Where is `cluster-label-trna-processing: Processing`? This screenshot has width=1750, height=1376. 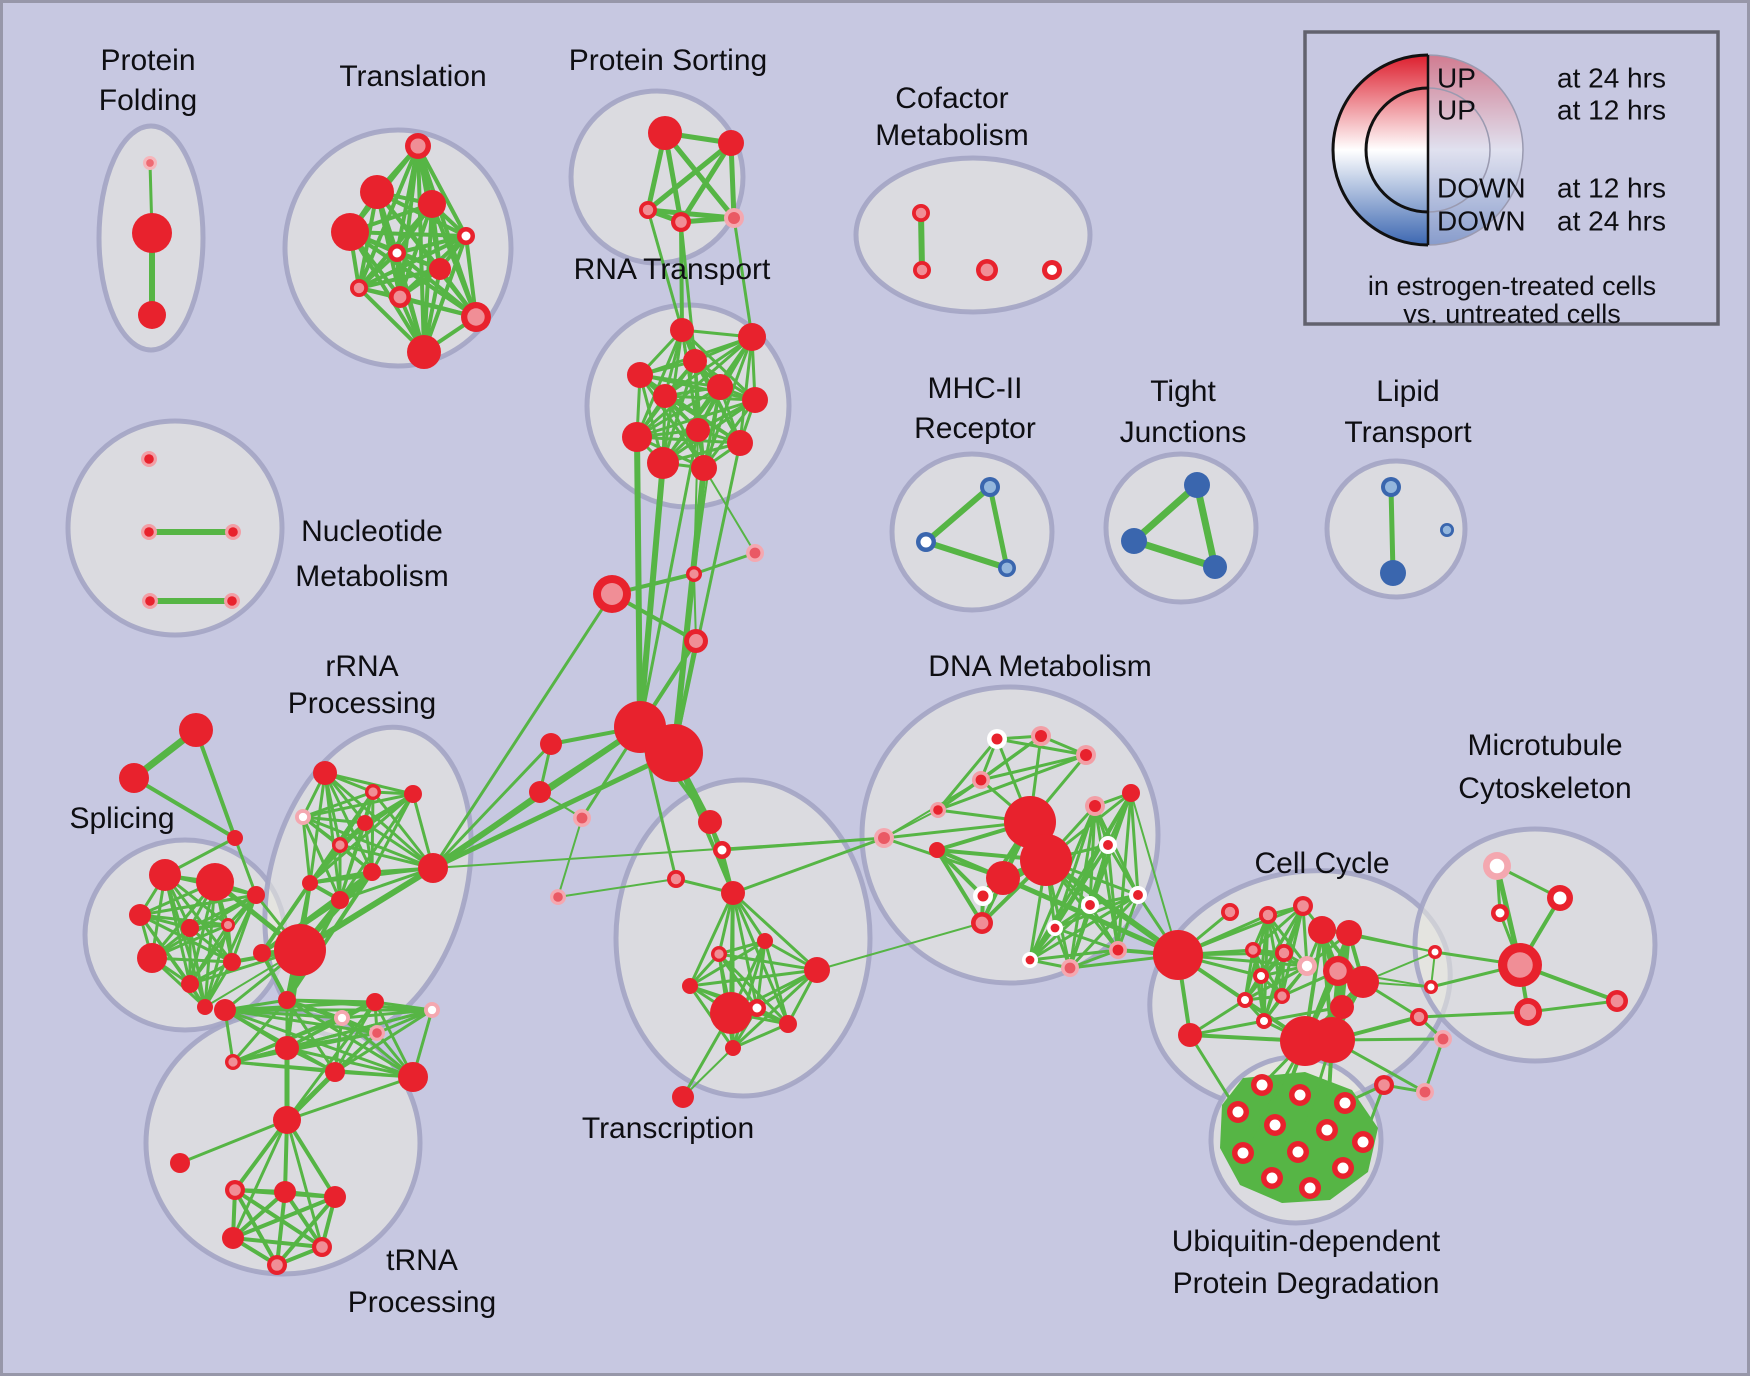 cluster-label-trna-processing: Processing is located at coordinates (422, 1302).